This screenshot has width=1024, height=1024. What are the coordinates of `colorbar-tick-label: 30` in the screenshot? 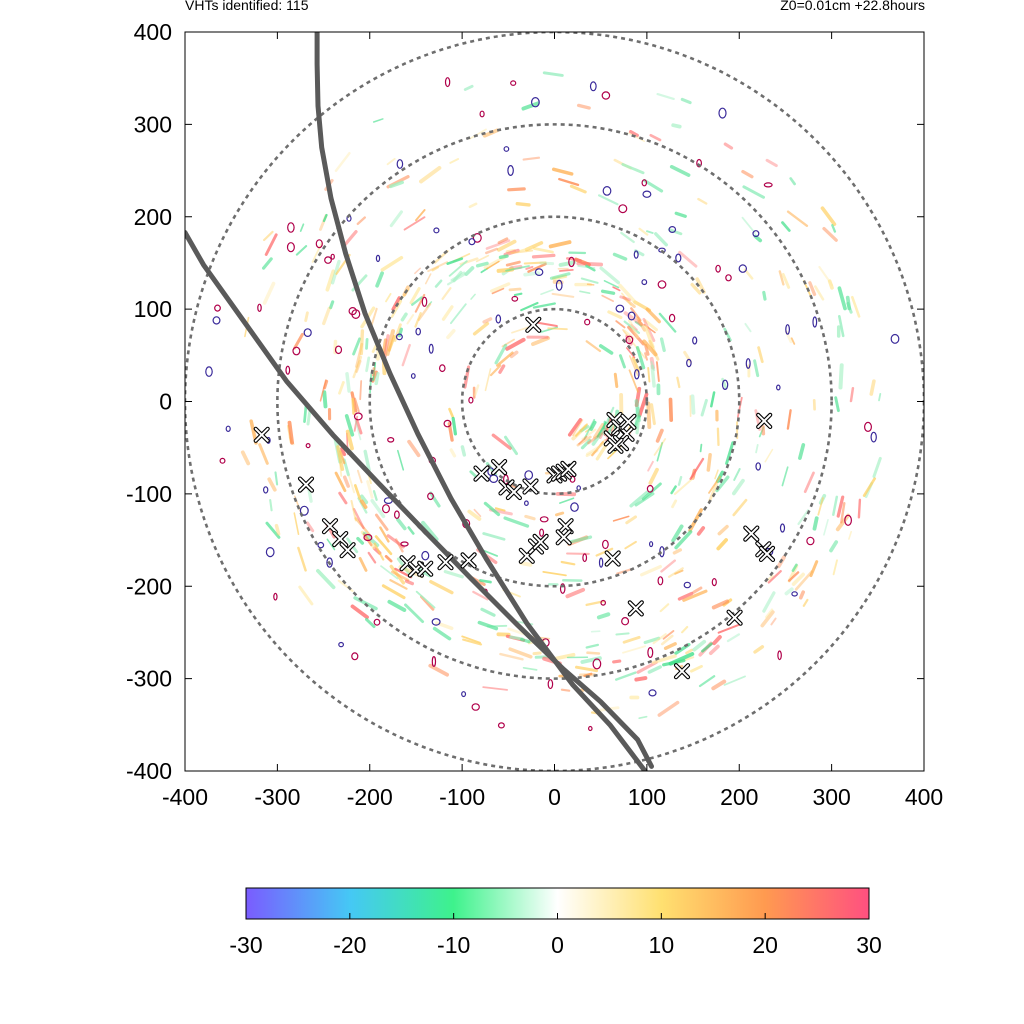 It's located at (869, 945).